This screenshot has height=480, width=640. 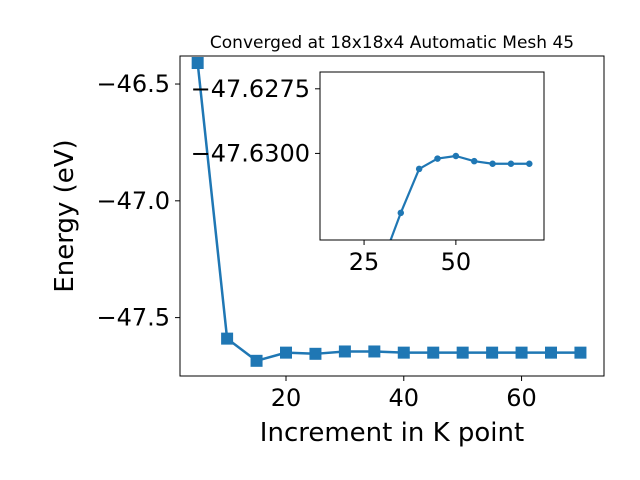 What do you see at coordinates (250, 153) in the screenshot?
I see `inset-y-tick-label: −47.6300` at bounding box center [250, 153].